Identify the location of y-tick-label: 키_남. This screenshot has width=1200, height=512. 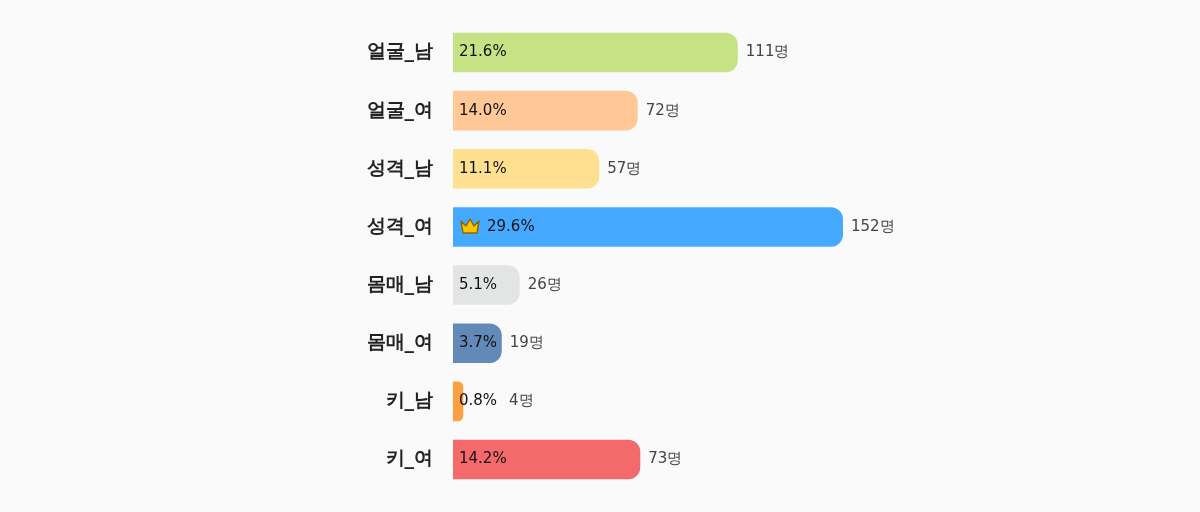
(409, 400).